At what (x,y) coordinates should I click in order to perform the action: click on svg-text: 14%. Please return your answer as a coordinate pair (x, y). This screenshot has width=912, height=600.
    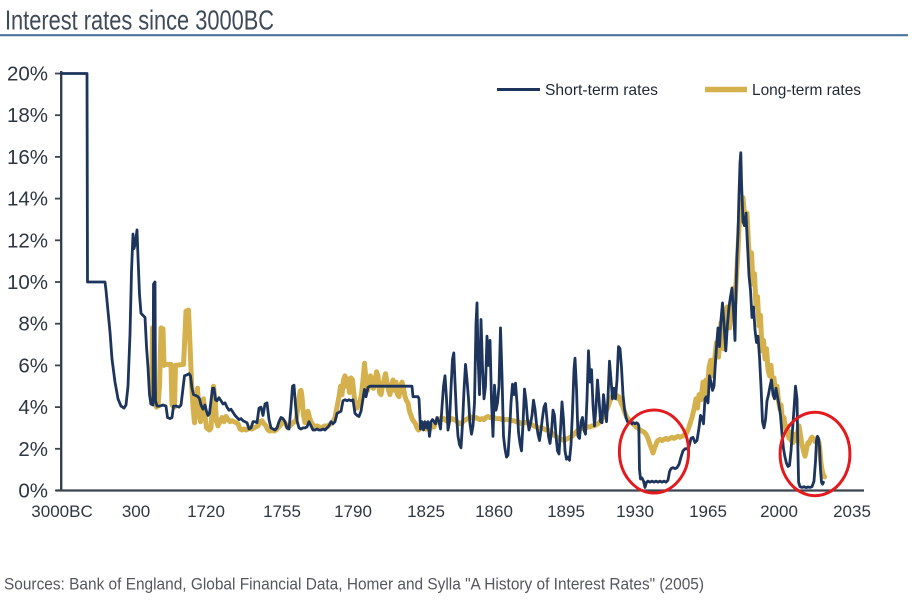
    Looking at the image, I should click on (27, 199).